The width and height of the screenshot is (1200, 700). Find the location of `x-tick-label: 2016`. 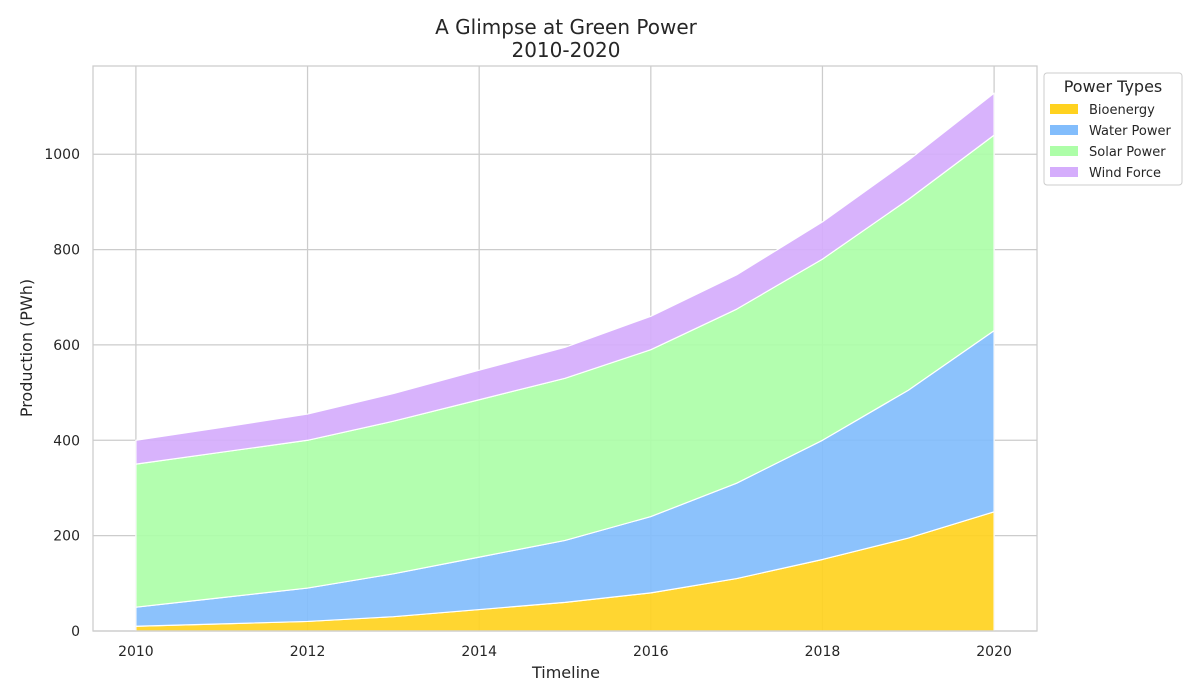

x-tick-label: 2016 is located at coordinates (651, 652).